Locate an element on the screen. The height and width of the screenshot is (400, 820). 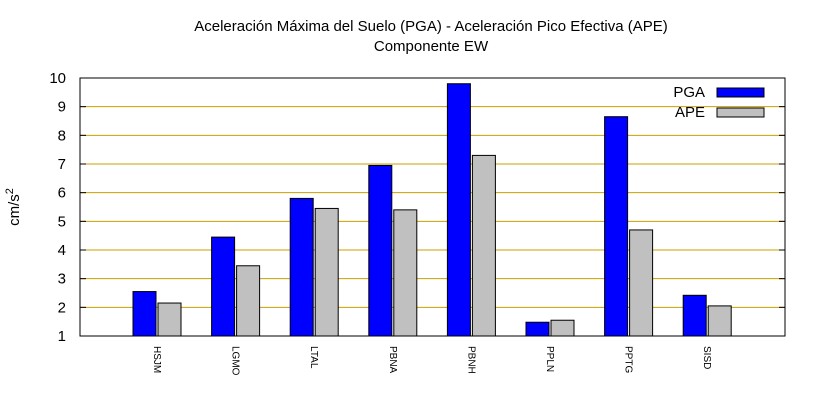
y-tick-label: 5 is located at coordinates (62, 221).